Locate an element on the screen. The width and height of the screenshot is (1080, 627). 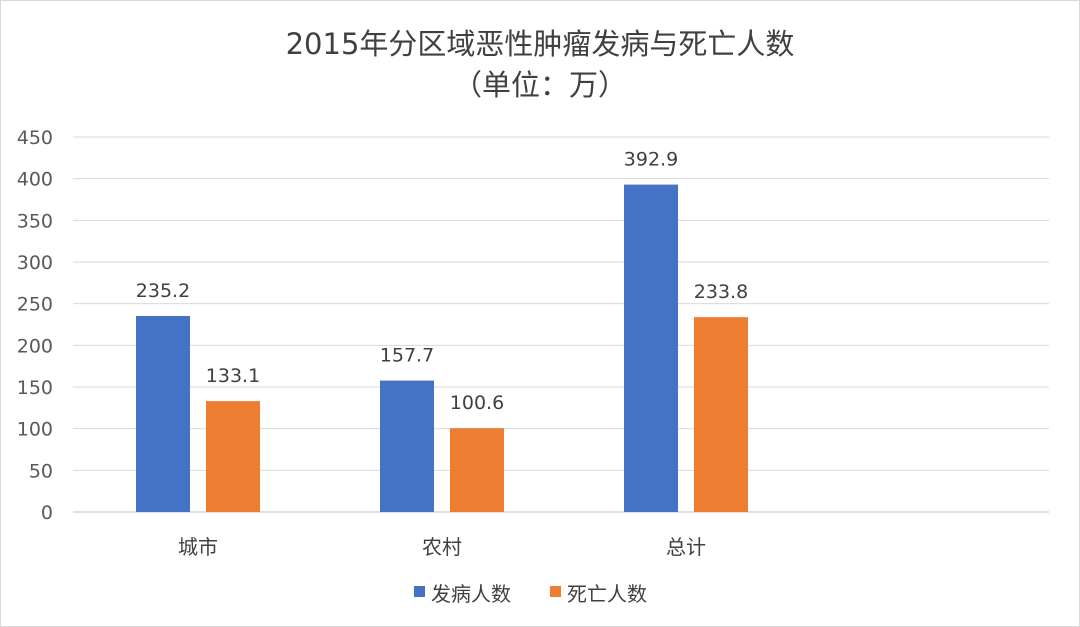
data-label: 100.6 is located at coordinates (477, 403).